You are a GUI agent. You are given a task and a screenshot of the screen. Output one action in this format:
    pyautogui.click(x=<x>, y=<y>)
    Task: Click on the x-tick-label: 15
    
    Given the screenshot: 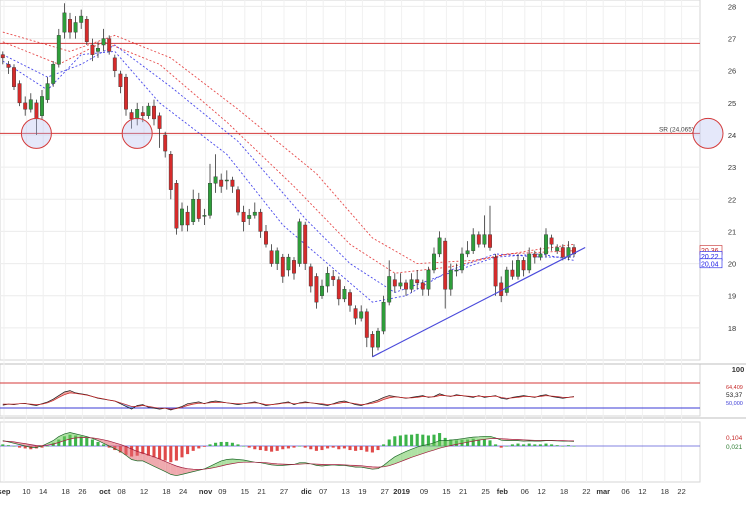 What is the action you would take?
    pyautogui.click(x=446, y=491)
    